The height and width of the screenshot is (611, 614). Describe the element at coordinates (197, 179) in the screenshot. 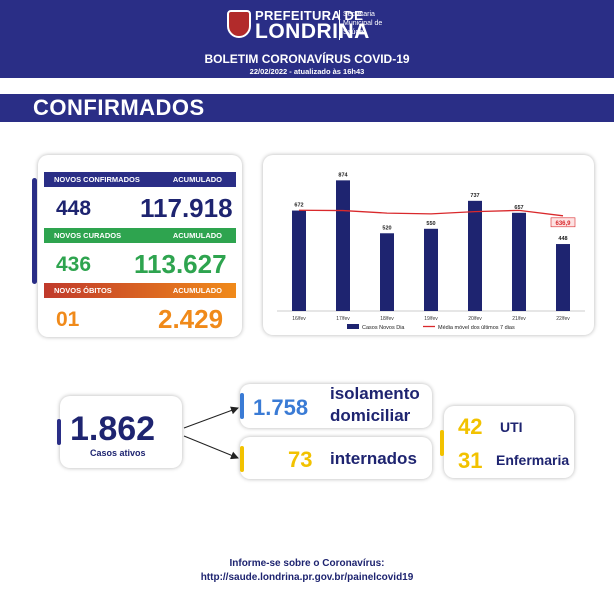

I see `band-confirmados-acc-label: ACUMULADO` at that location.